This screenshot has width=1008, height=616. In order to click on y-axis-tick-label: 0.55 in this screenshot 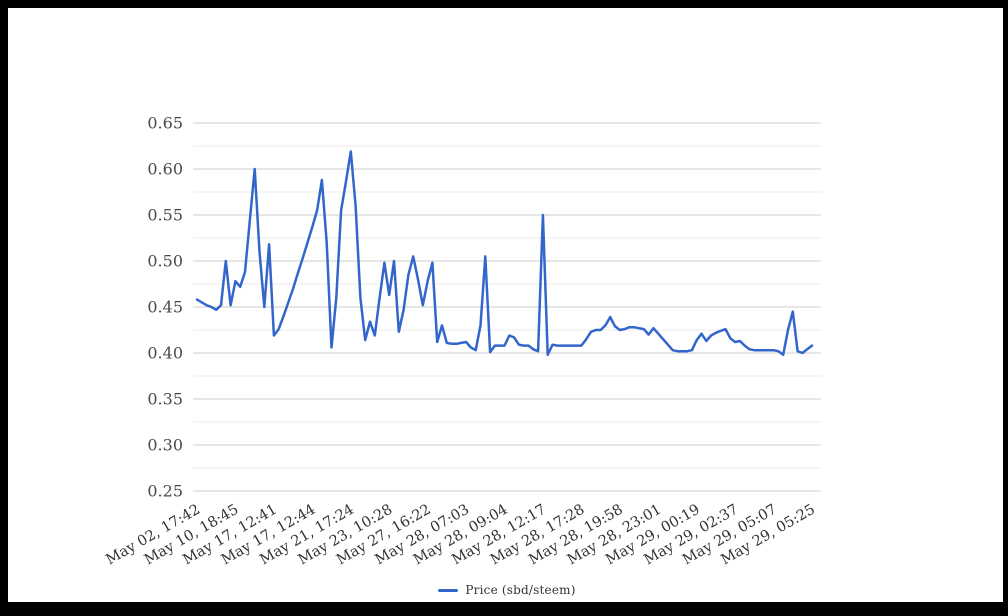, I will do `click(165, 215)`.